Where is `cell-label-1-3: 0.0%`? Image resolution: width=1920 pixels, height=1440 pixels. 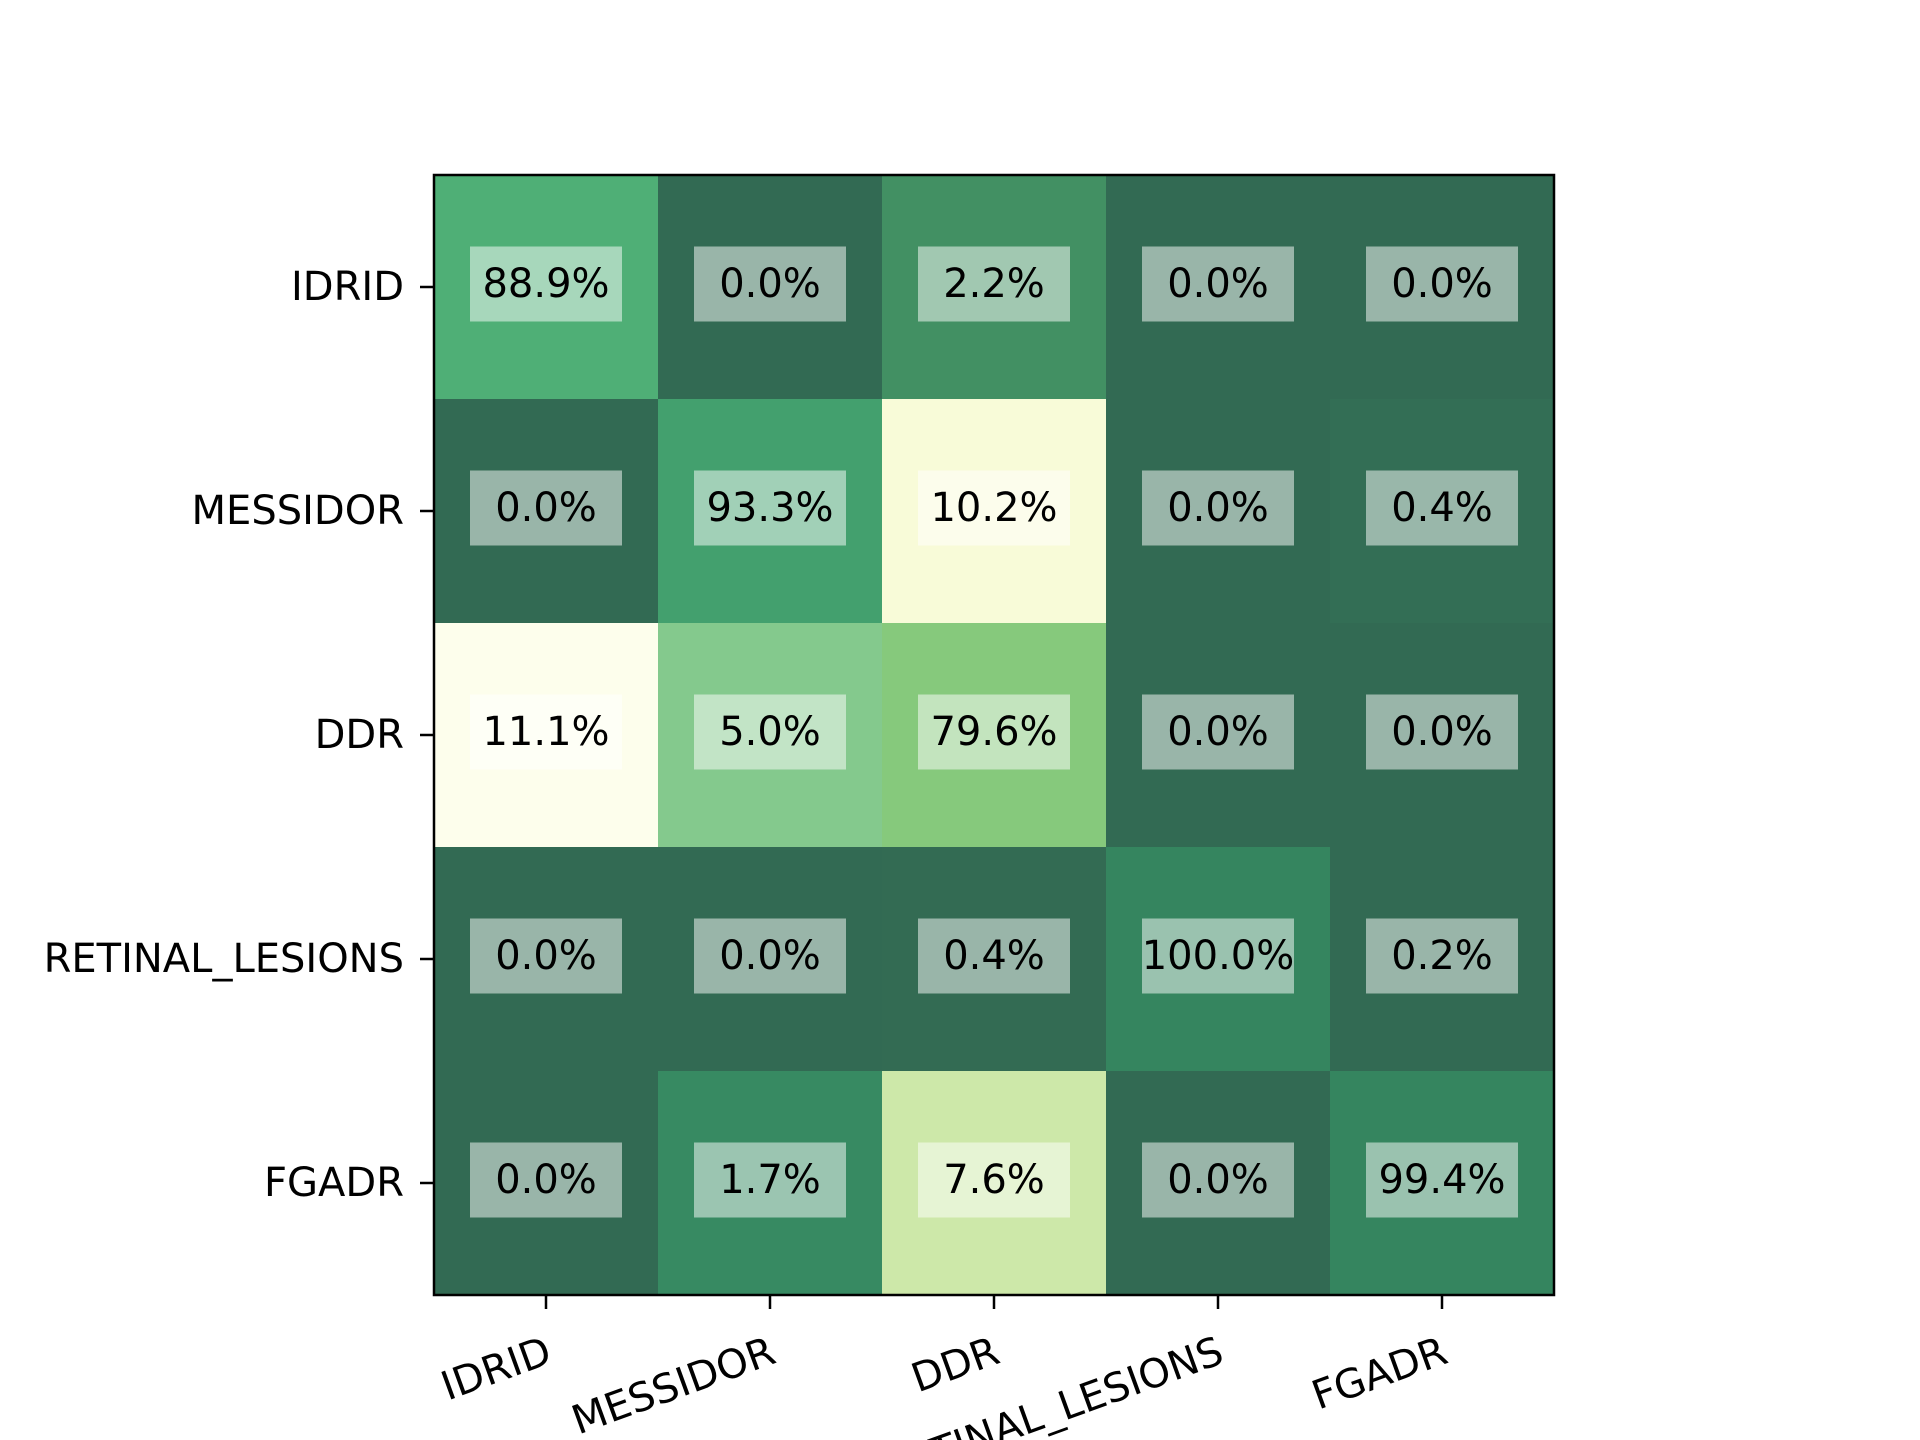
cell-label-1-3: 0.0% is located at coordinates (1218, 508).